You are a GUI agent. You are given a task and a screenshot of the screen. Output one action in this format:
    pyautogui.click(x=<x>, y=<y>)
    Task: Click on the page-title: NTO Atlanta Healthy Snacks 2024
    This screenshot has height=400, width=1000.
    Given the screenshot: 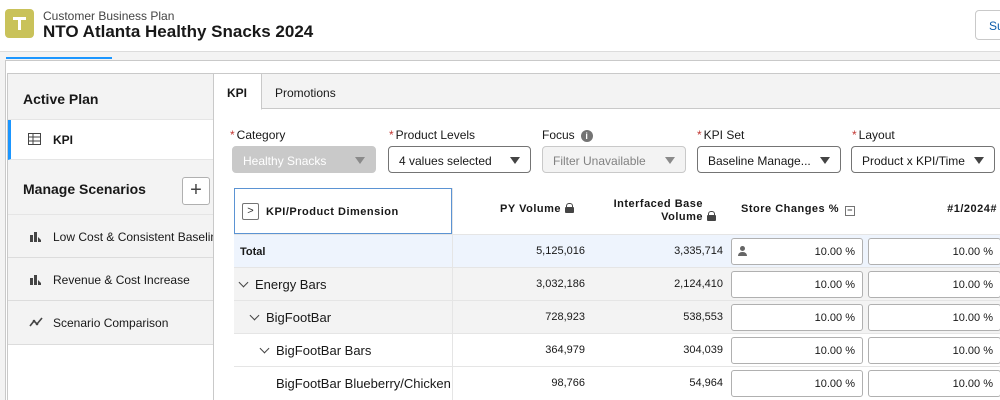 What is the action you would take?
    pyautogui.click(x=178, y=31)
    